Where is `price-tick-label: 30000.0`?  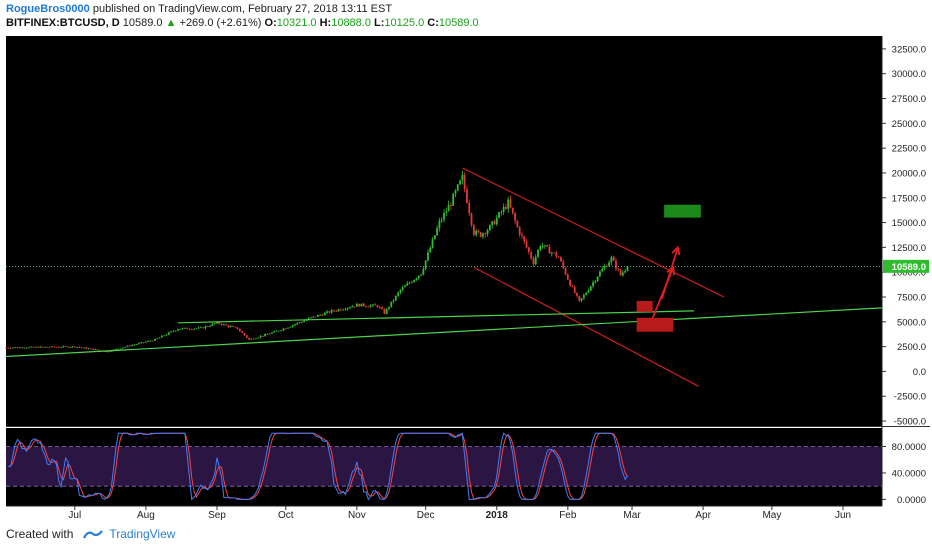
price-tick-label: 30000.0 is located at coordinates (909, 74).